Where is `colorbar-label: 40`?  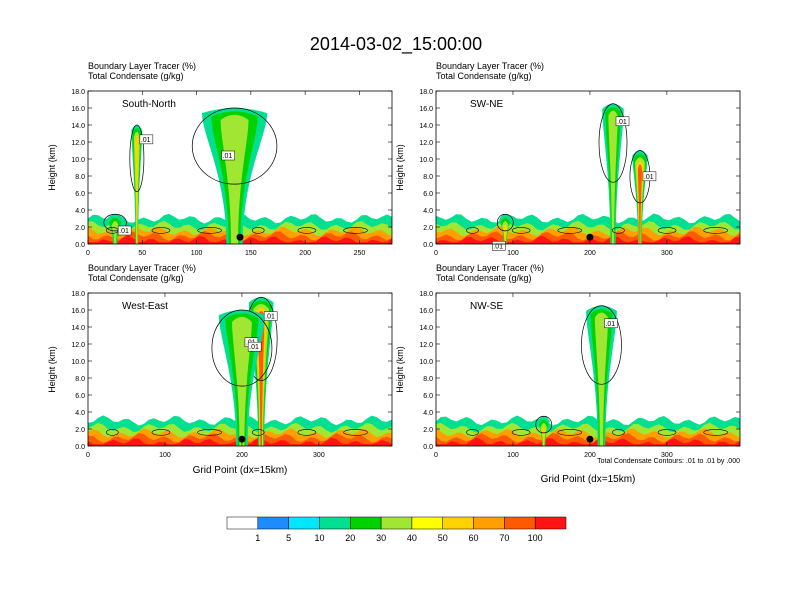 colorbar-label: 40 is located at coordinates (412, 538).